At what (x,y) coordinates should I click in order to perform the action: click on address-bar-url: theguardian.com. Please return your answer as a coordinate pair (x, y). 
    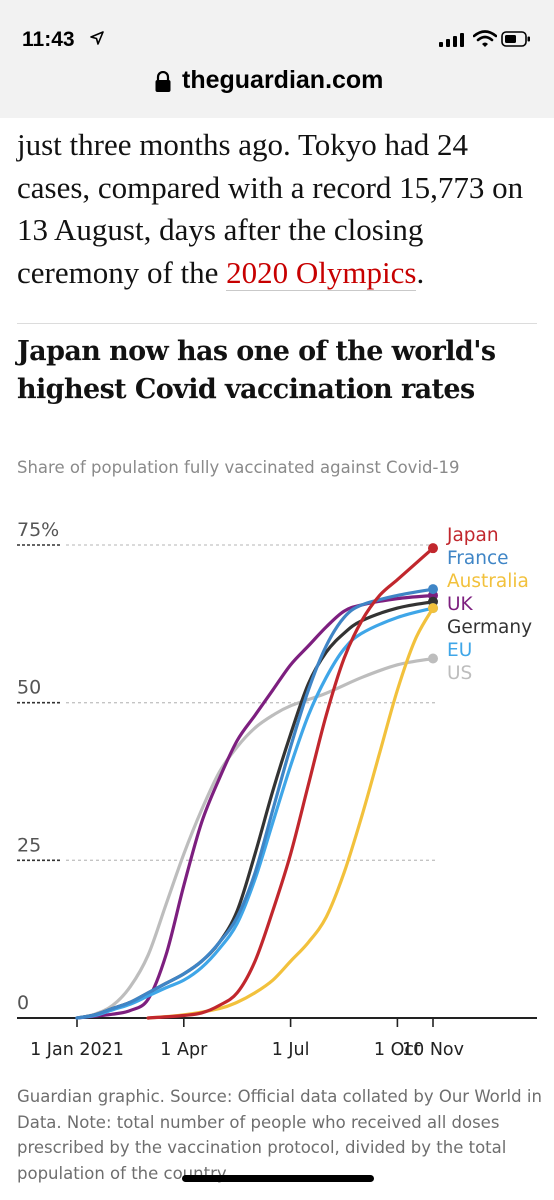
    Looking at the image, I should click on (283, 80).